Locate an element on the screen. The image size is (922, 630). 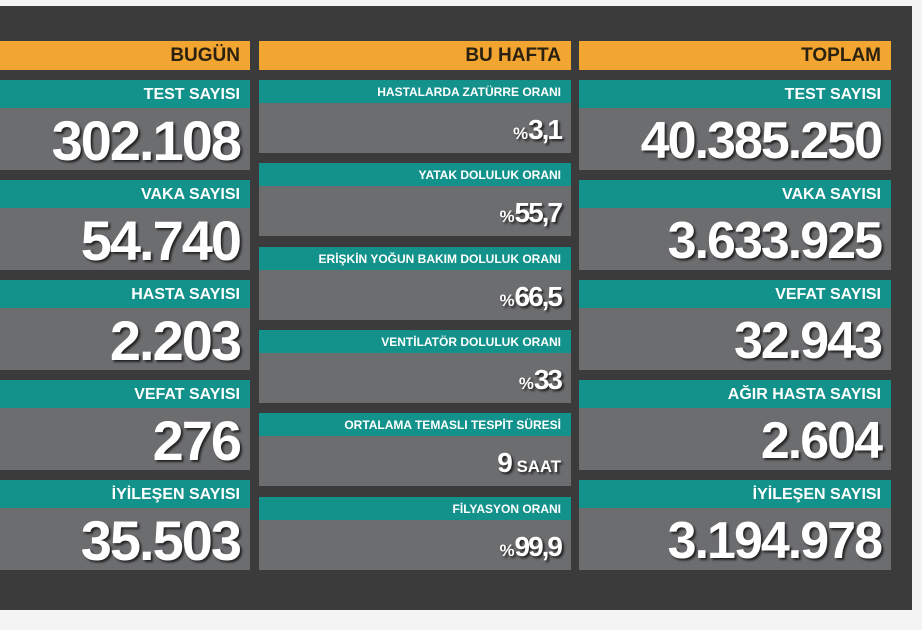
value-text: 3.633.925 is located at coordinates (775, 241).